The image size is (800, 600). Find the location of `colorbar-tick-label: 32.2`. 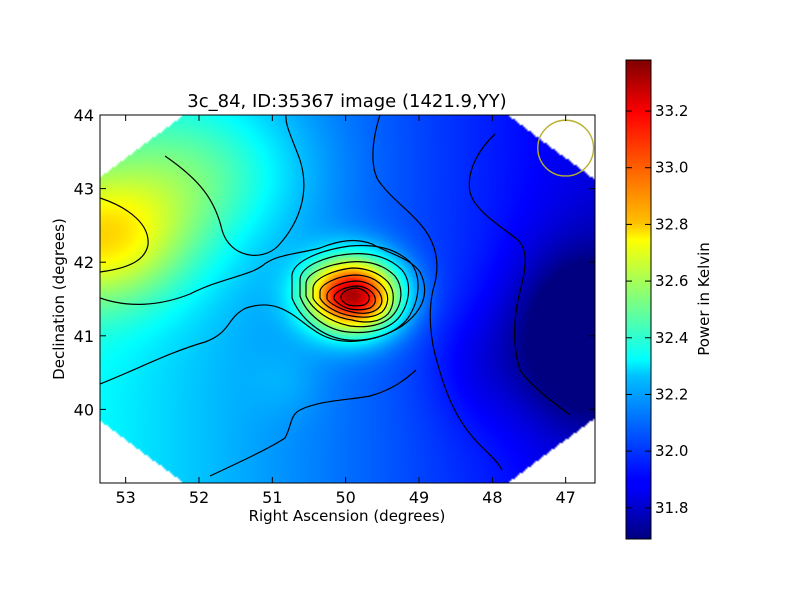

colorbar-tick-label: 32.2 is located at coordinates (671, 394).